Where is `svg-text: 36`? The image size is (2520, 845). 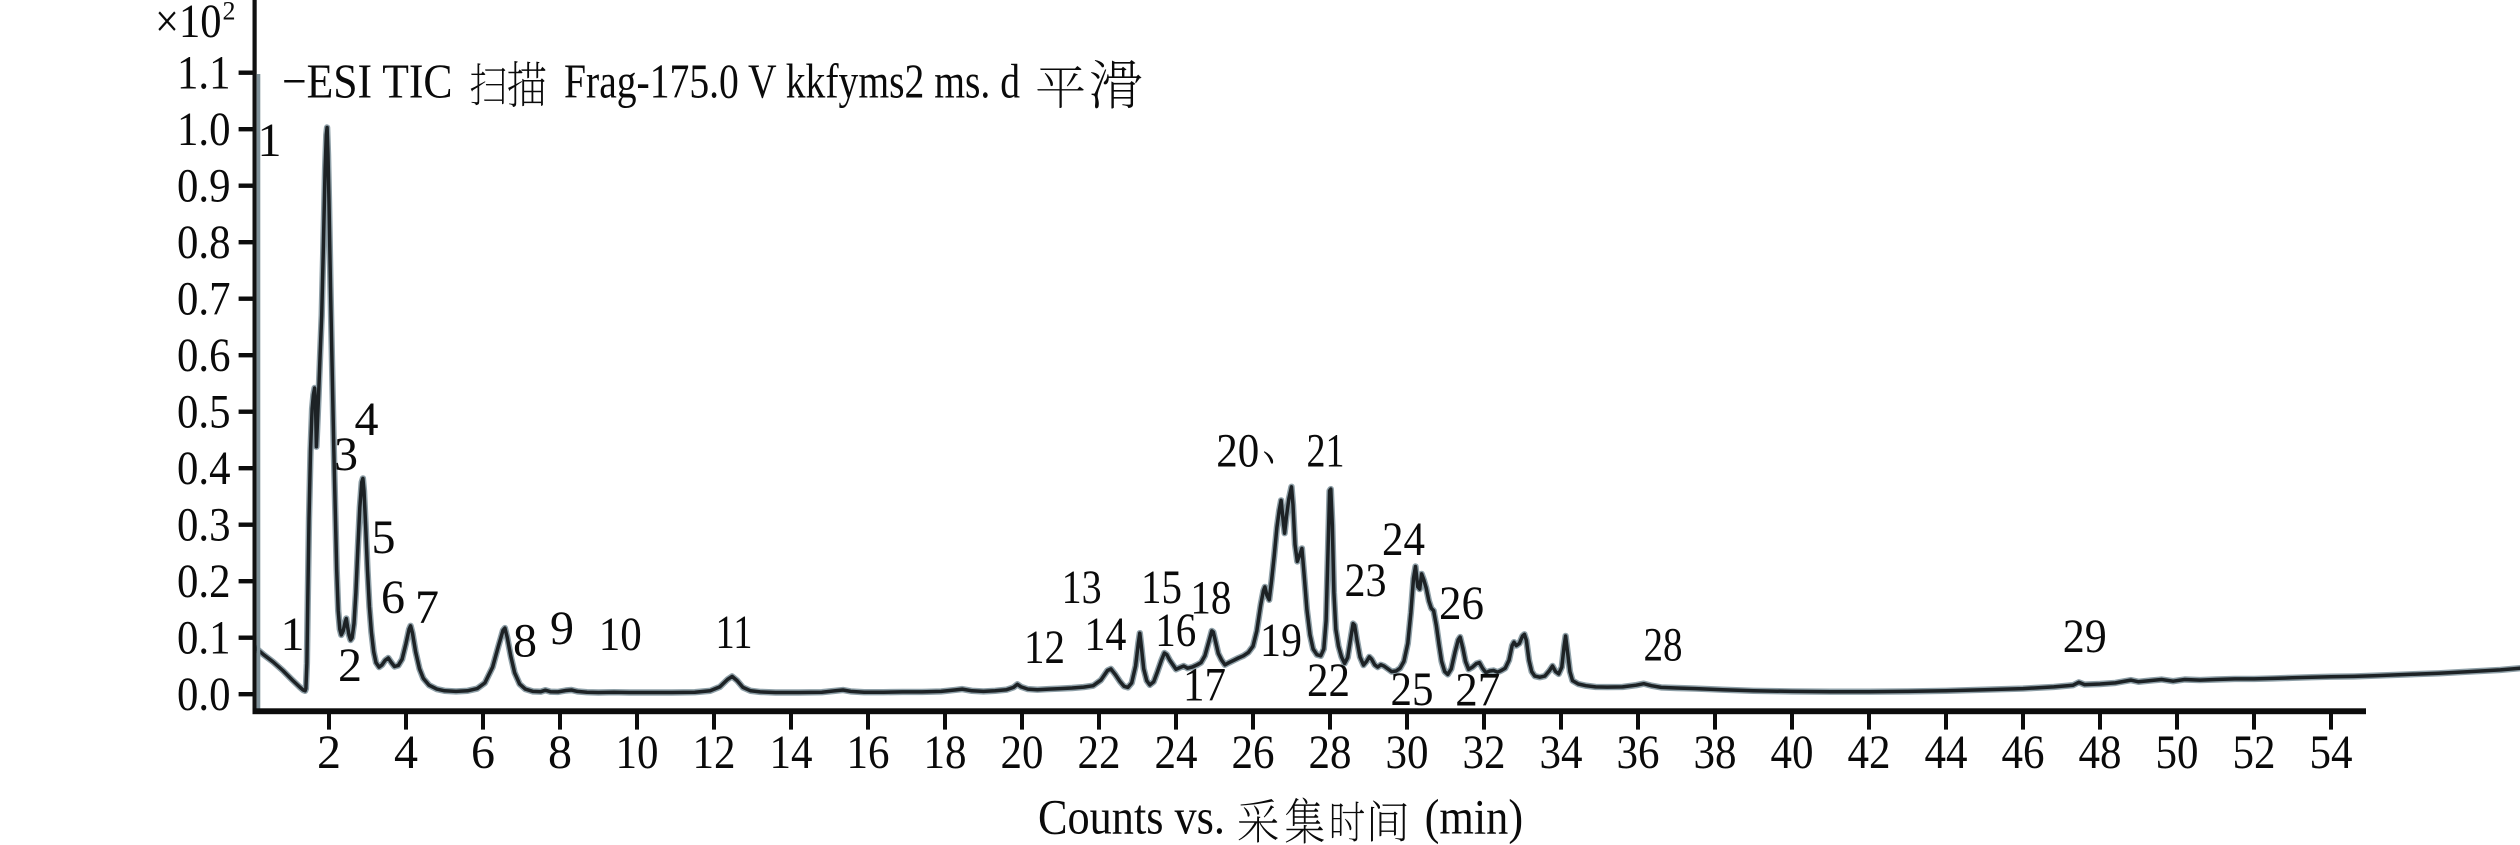 svg-text: 36 is located at coordinates (1638, 752).